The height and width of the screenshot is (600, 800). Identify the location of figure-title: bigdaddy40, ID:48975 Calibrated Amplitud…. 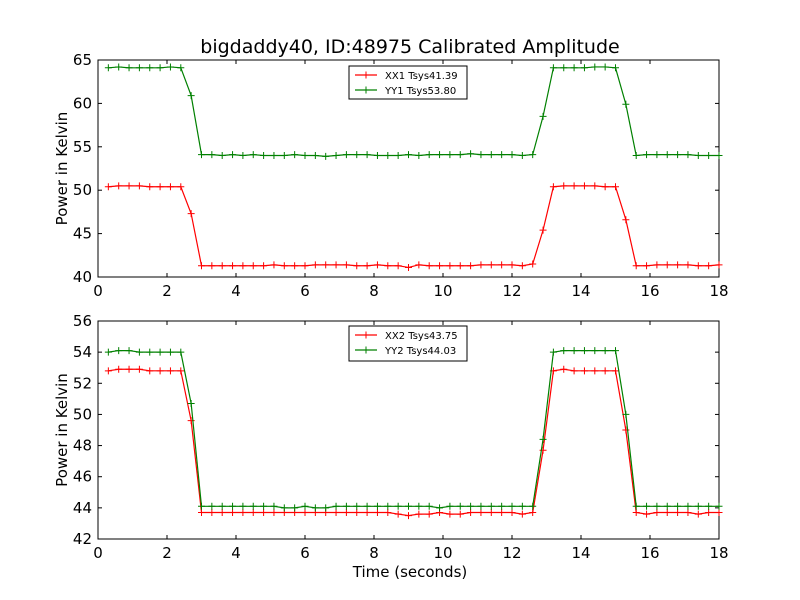
(409, 47).